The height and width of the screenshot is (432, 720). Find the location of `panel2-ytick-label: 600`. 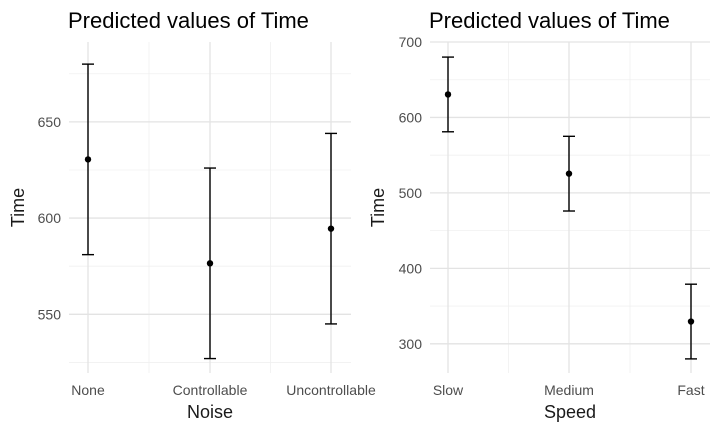

panel2-ytick-label: 600 is located at coordinates (411, 117).